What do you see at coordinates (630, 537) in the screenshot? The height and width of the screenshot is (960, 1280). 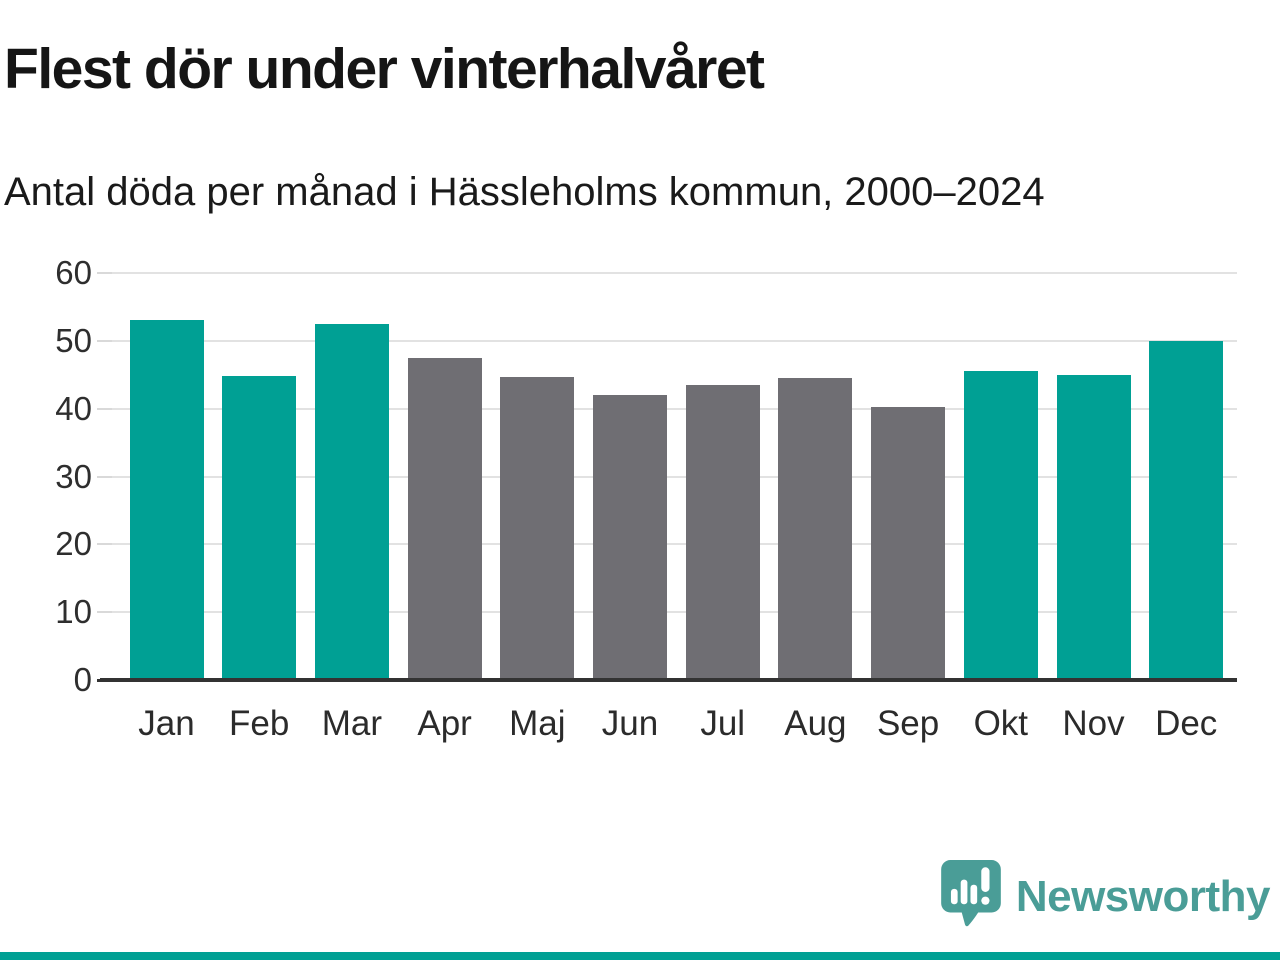 I see `bar-jun` at bounding box center [630, 537].